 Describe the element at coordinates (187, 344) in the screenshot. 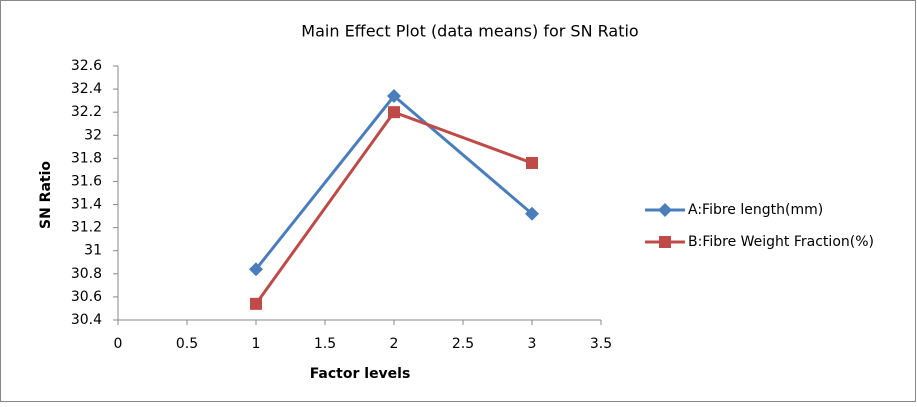

I see `x-tick-label: 0.5` at that location.